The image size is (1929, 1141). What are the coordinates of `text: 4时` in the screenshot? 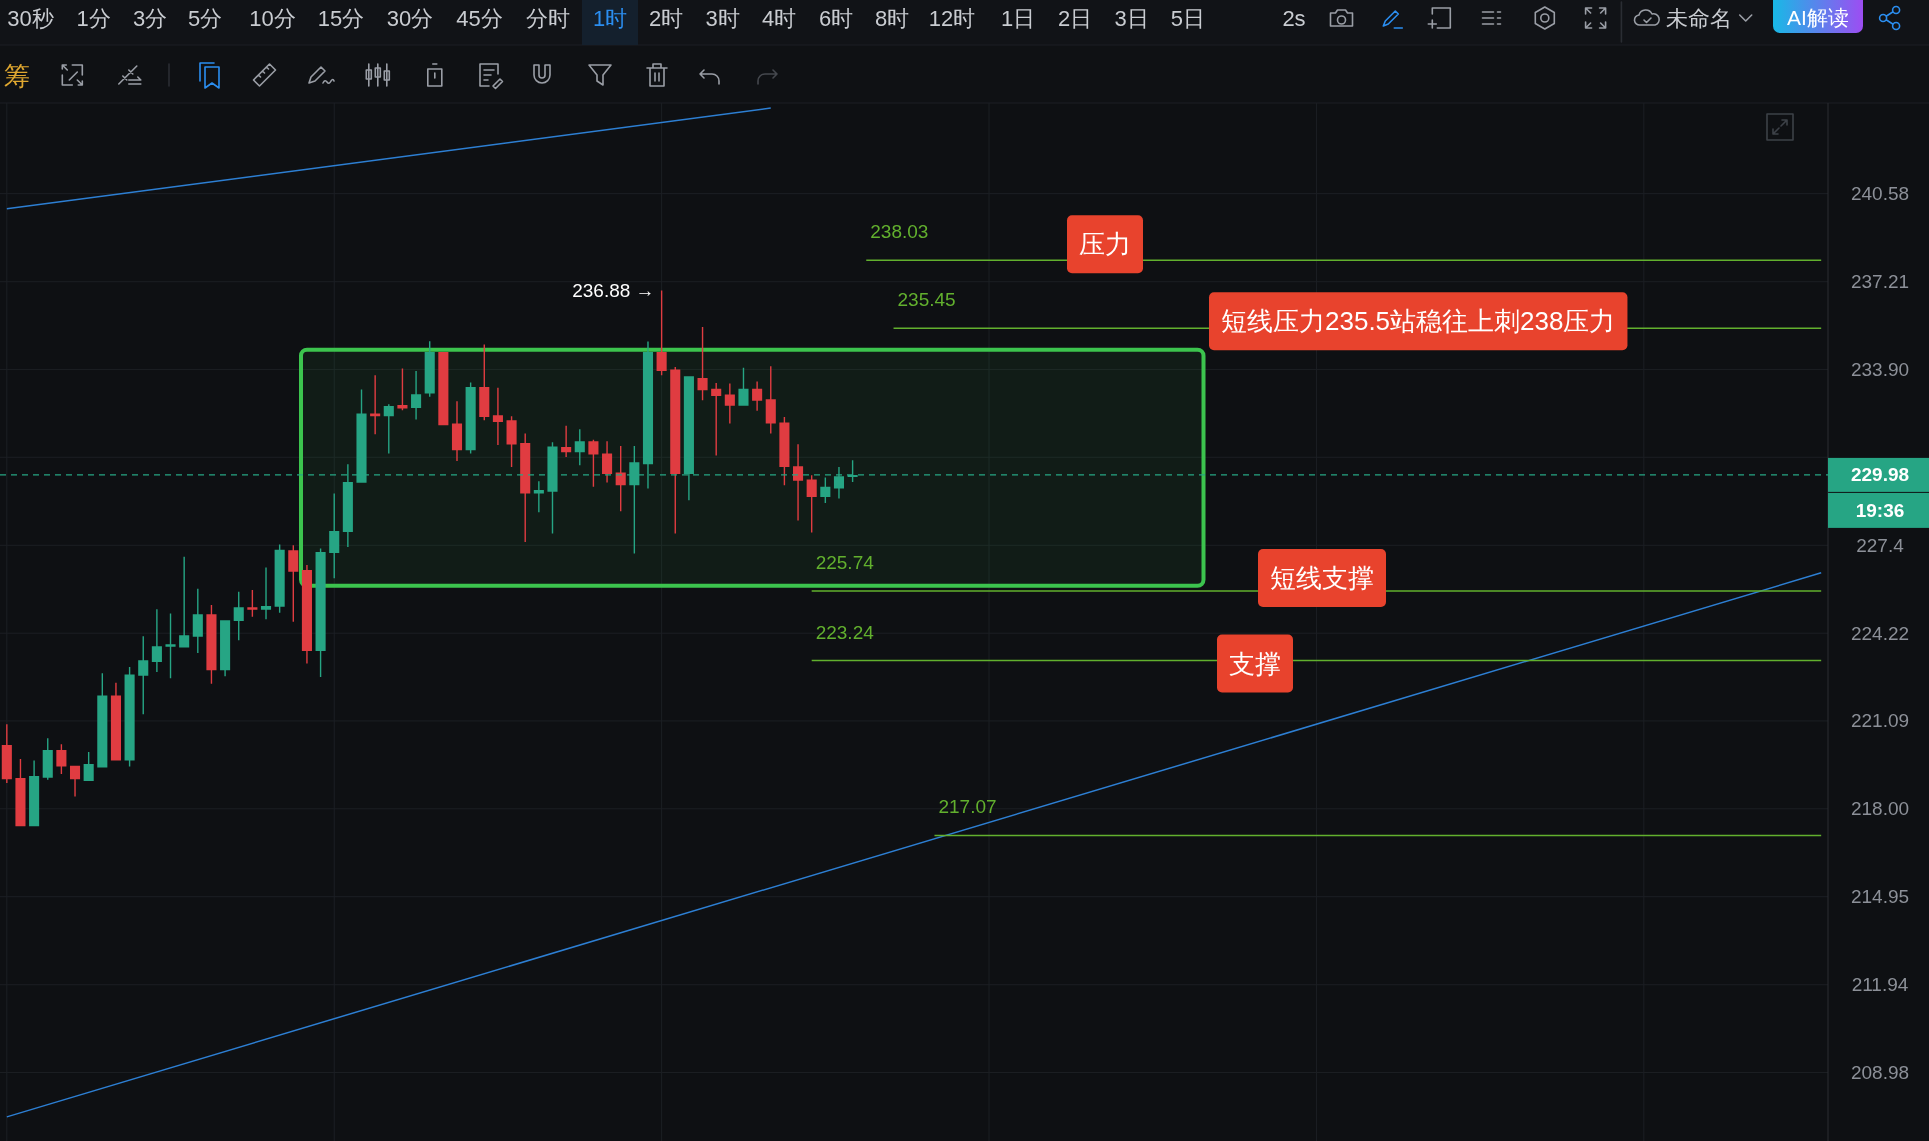 It's located at (779, 18).